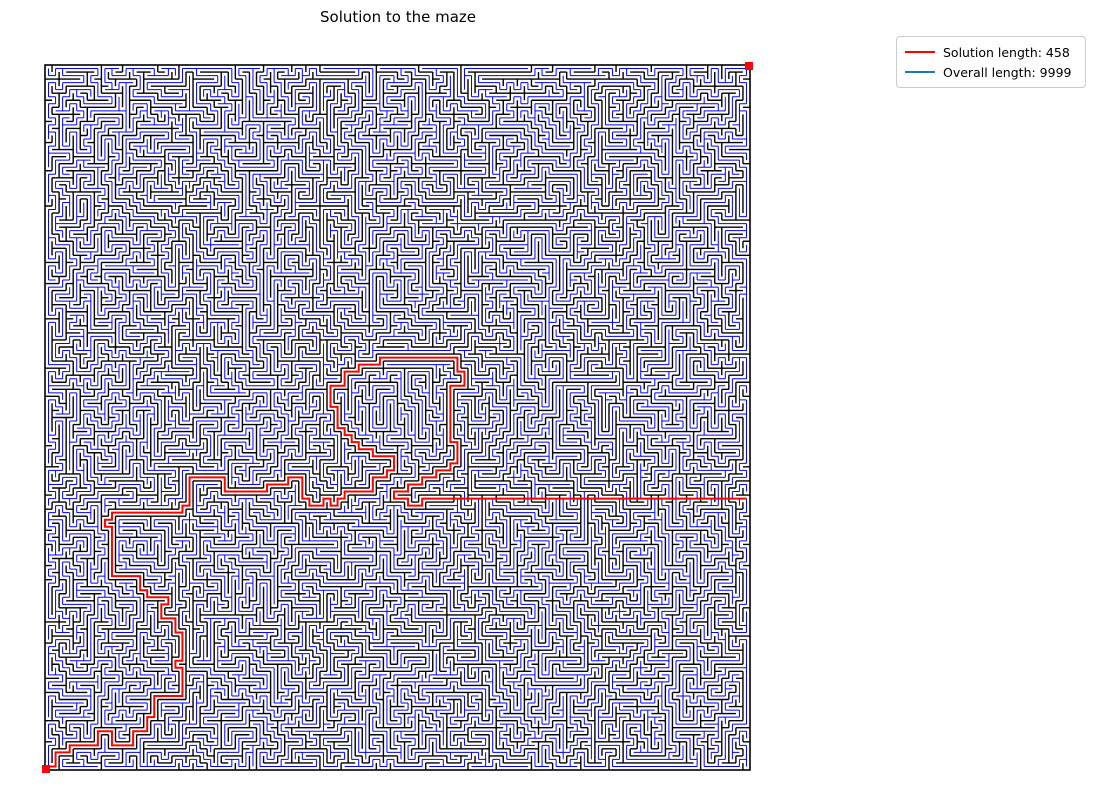 The width and height of the screenshot is (1098, 812). Describe the element at coordinates (398, 17) in the screenshot. I see `chart-title: Solution to the maze` at that location.